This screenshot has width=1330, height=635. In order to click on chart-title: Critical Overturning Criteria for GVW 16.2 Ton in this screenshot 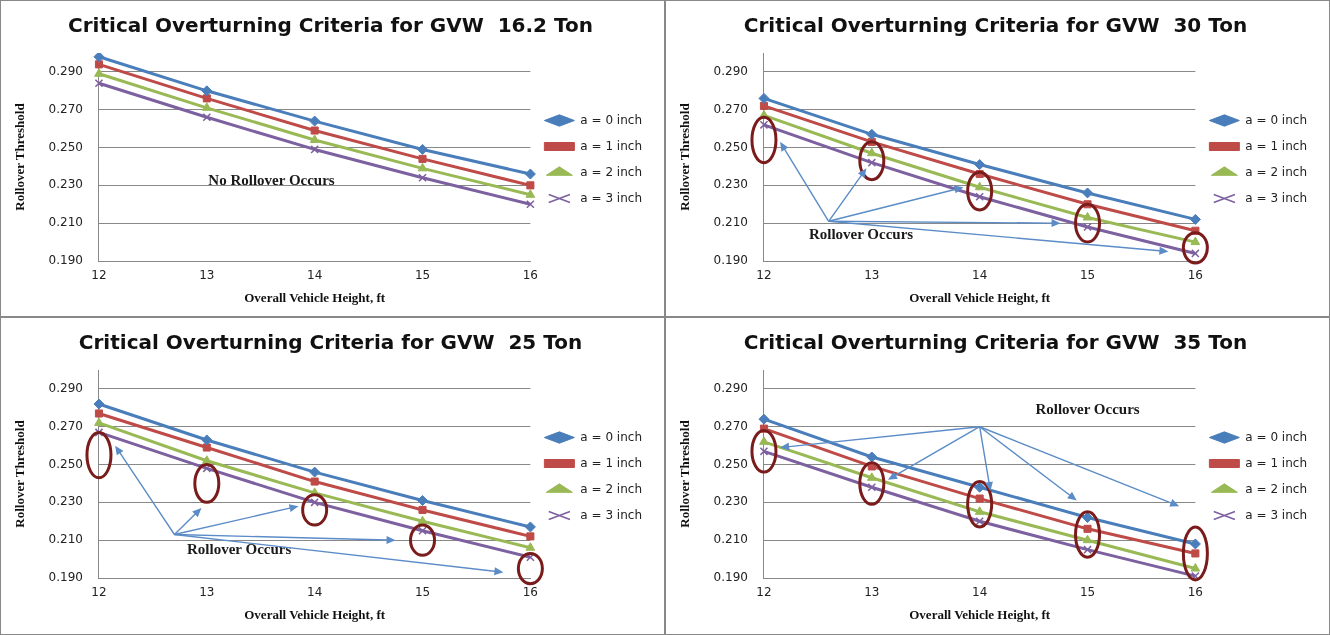, I will do `click(330, 25)`.